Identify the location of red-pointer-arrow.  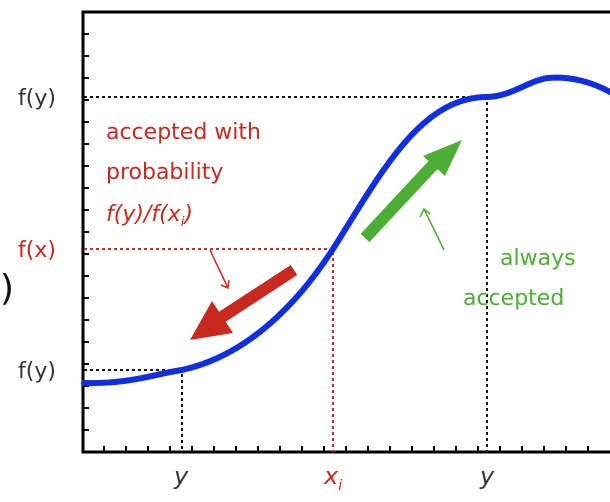
(219, 269).